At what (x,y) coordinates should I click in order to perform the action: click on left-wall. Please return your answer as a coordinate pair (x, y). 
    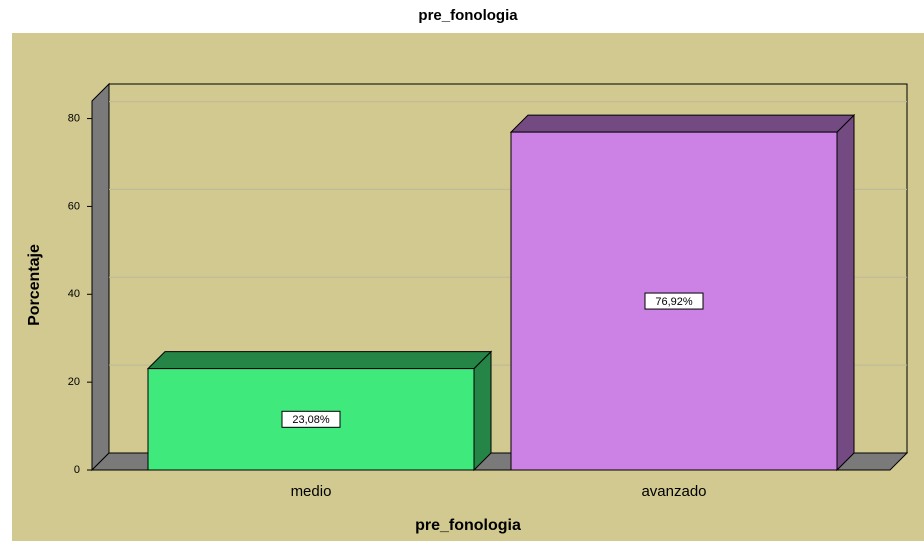
    Looking at the image, I should click on (100, 277).